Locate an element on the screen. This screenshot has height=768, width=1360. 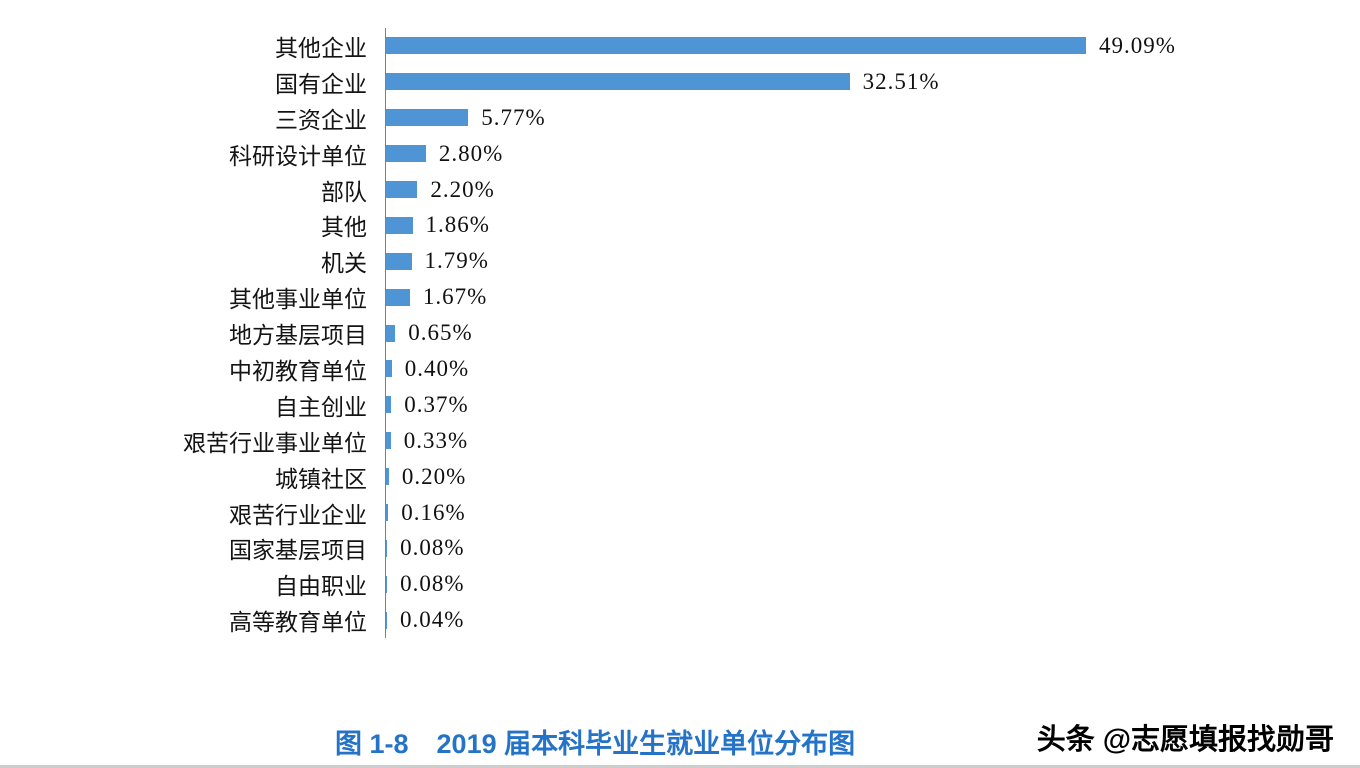
toutiao-logo: 头条 is located at coordinates (1065, 740).